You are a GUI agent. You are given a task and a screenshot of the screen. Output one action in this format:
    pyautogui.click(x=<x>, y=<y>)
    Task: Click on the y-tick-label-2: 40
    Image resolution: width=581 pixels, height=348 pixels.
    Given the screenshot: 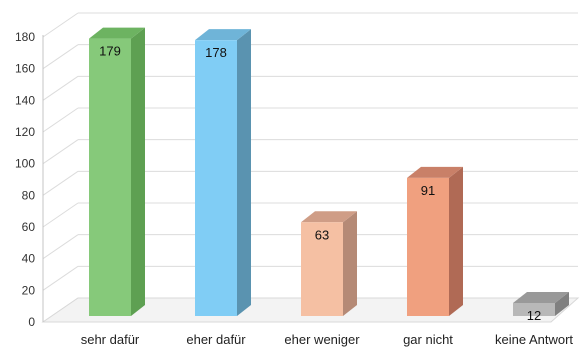 What is the action you would take?
    pyautogui.click(x=29, y=259)
    